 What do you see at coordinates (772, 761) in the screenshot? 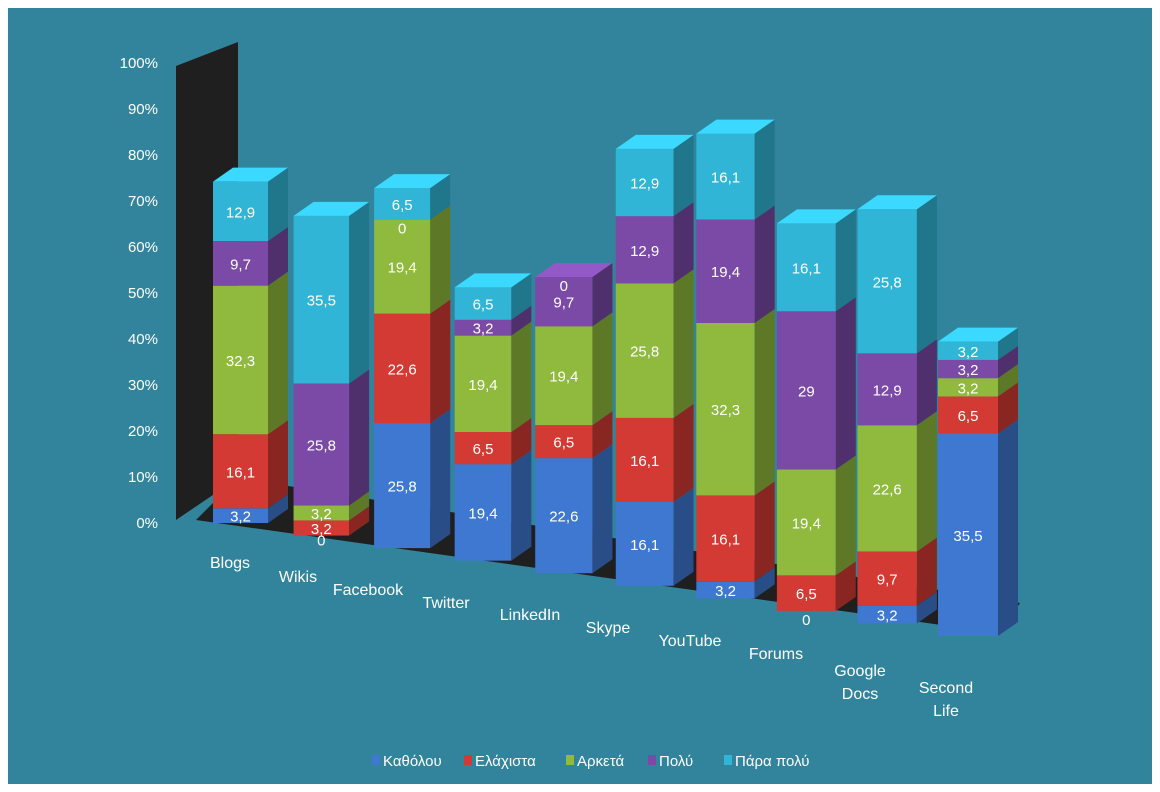
I see `legend-label: Πάρα πολύ` at bounding box center [772, 761].